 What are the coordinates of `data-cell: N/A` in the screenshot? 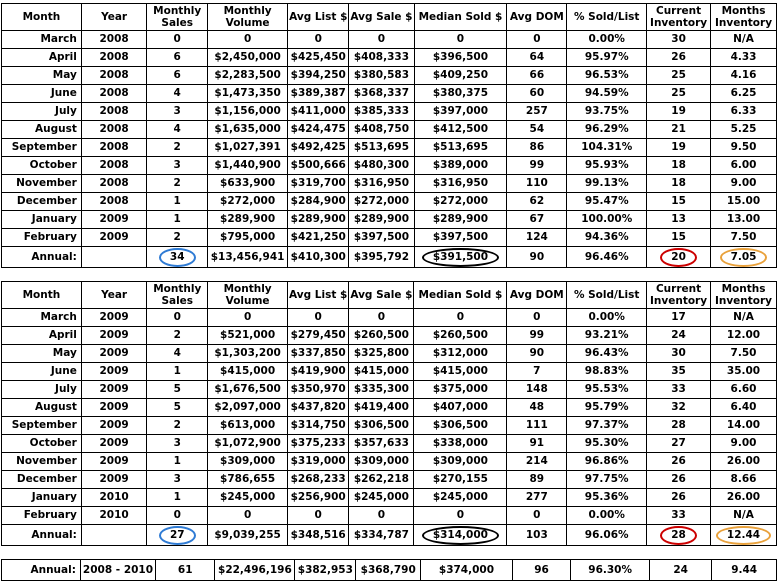 It's located at (743, 39).